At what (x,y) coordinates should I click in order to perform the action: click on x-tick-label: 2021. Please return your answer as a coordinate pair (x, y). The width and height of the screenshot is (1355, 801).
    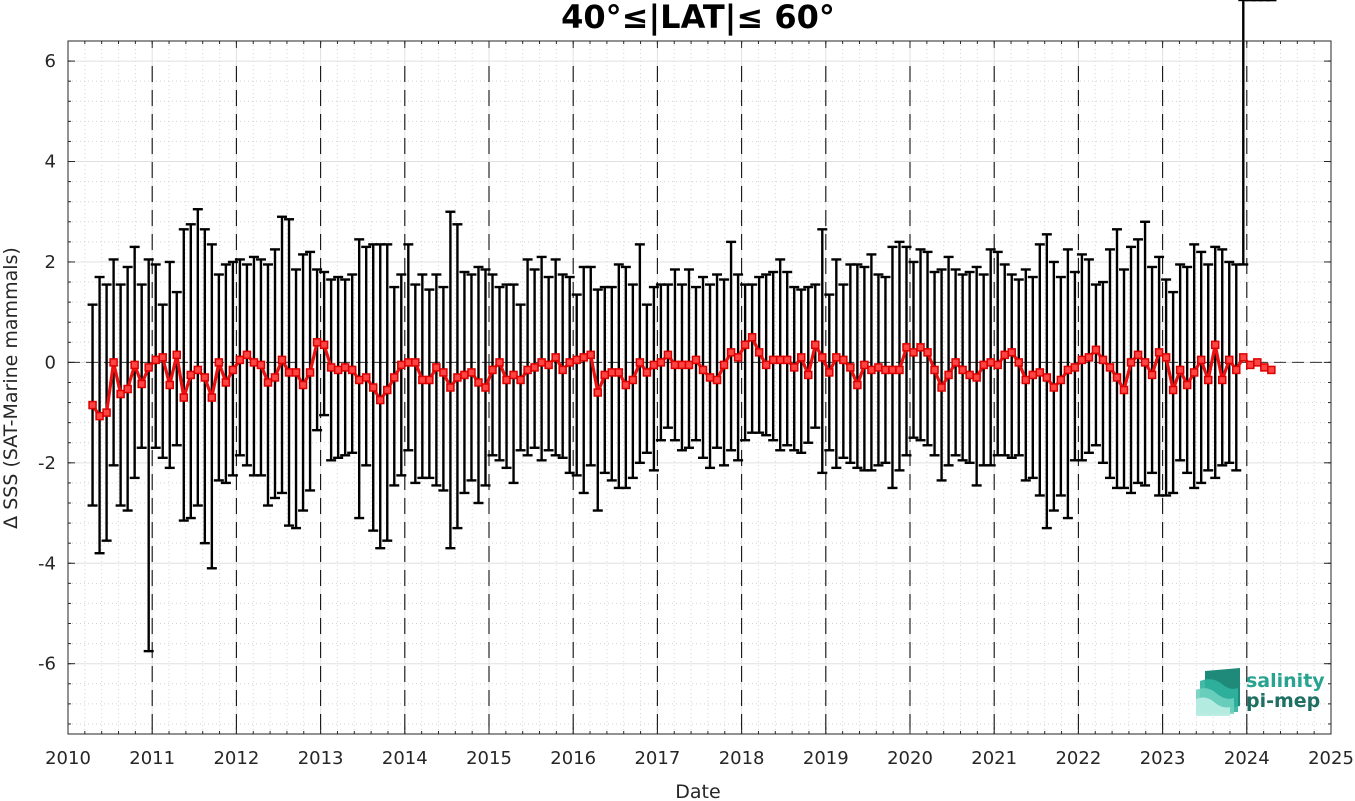
    Looking at the image, I should click on (994, 758).